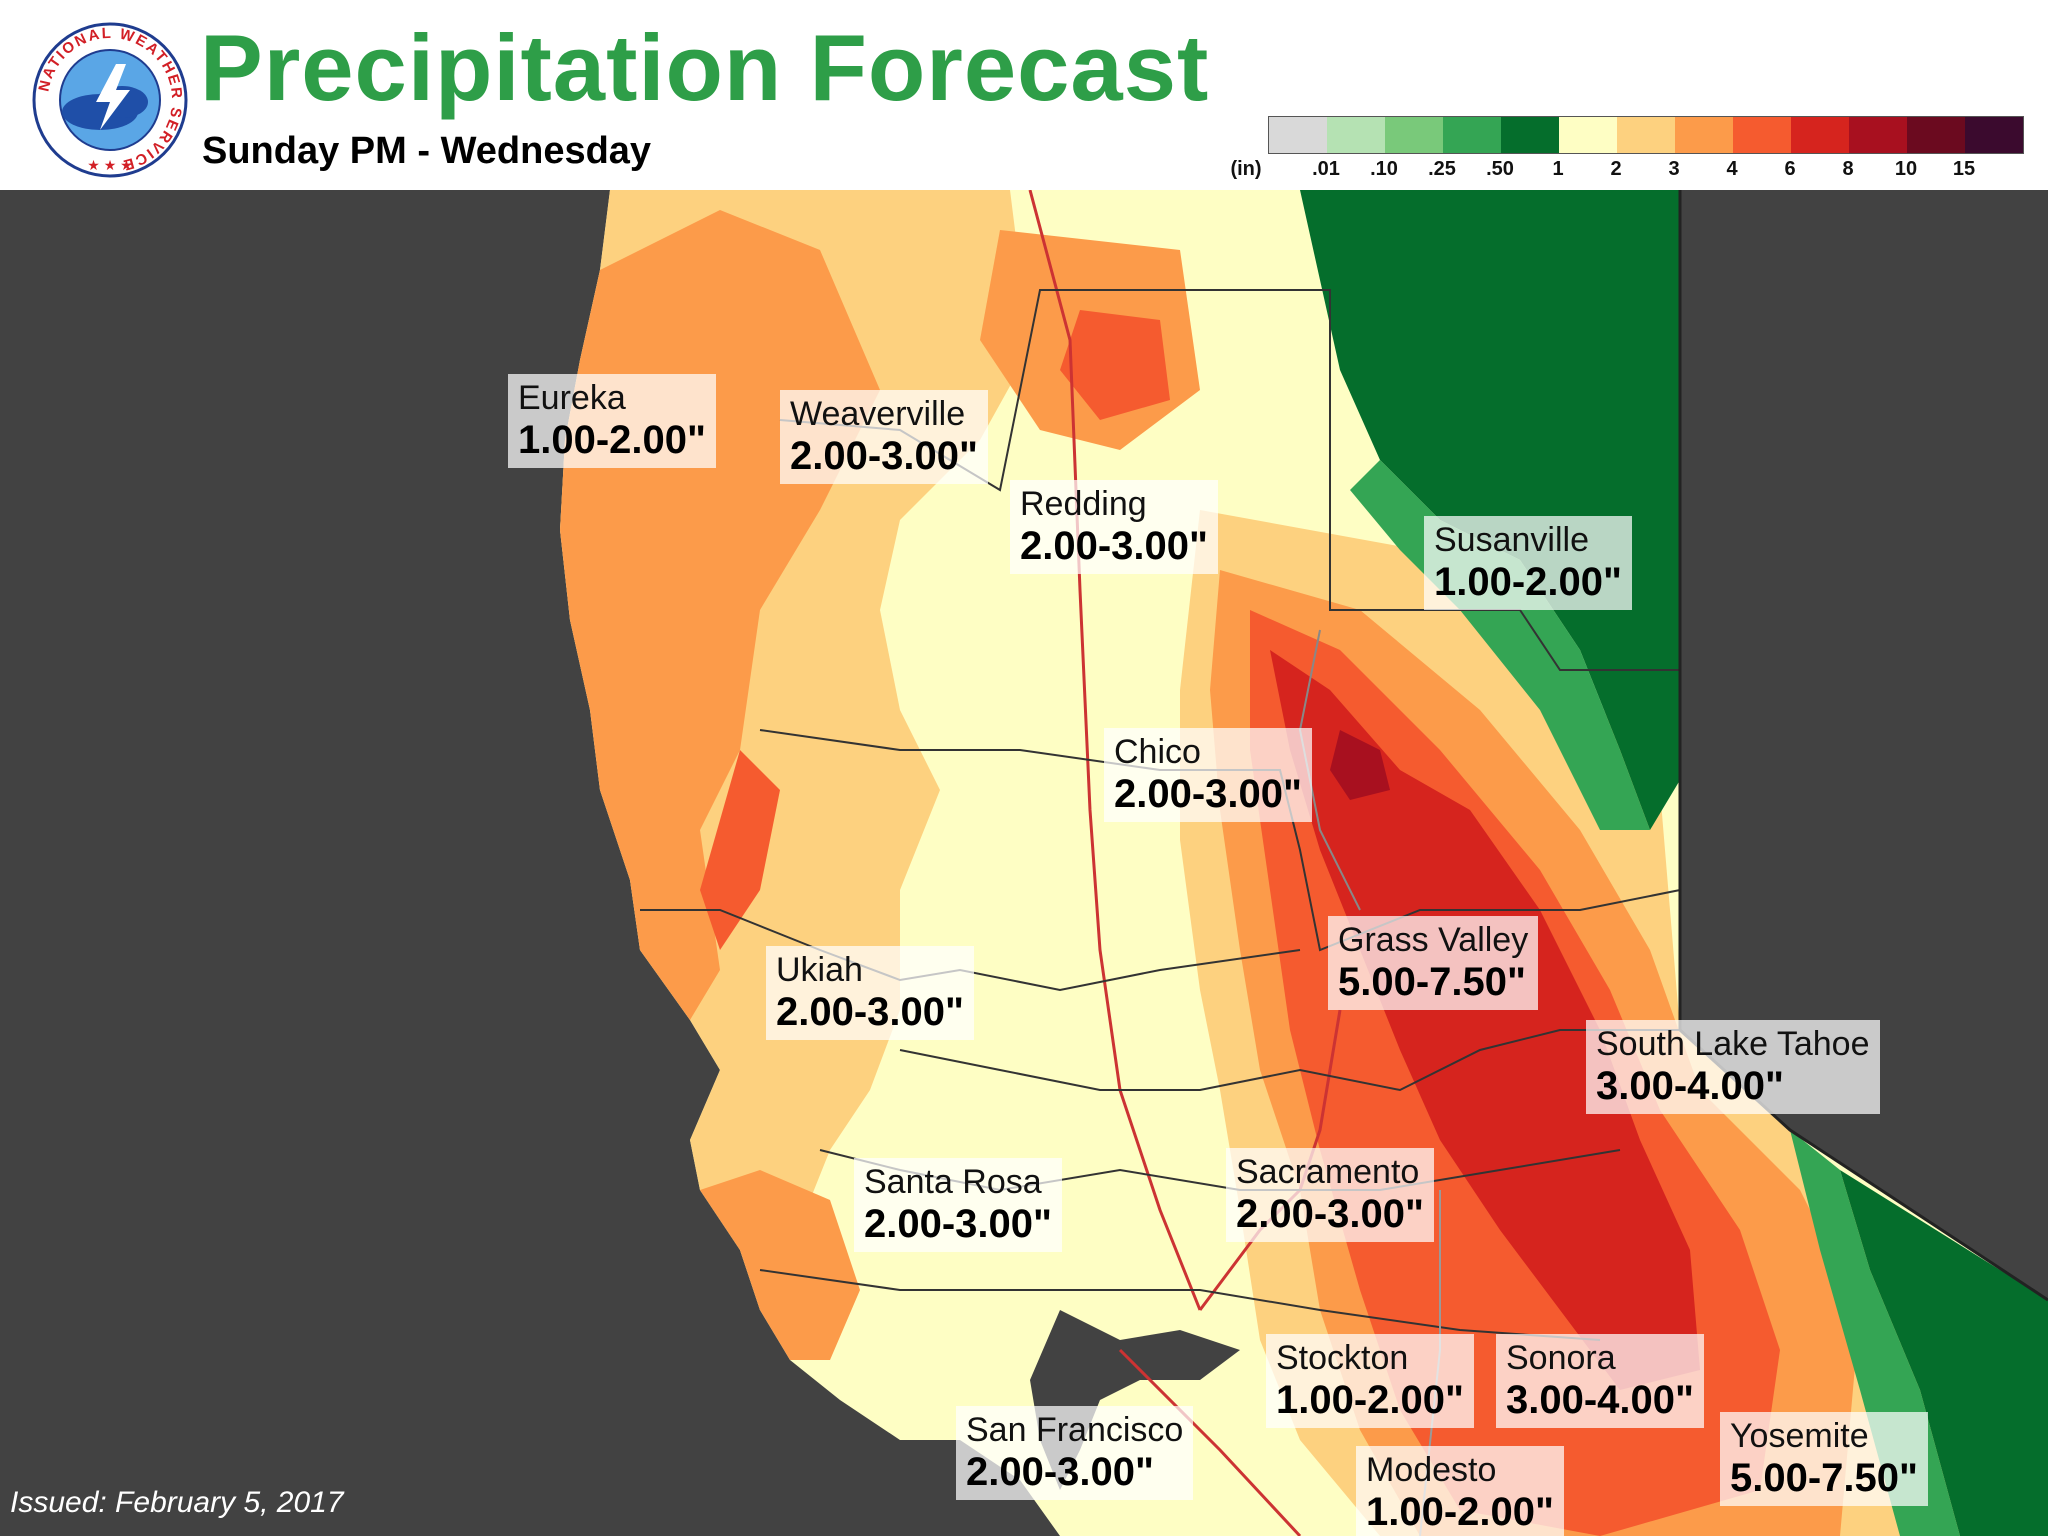 The height and width of the screenshot is (1540, 2048). I want to click on city-label-redding: Redding 2.00-3.00", so click(1114, 527).